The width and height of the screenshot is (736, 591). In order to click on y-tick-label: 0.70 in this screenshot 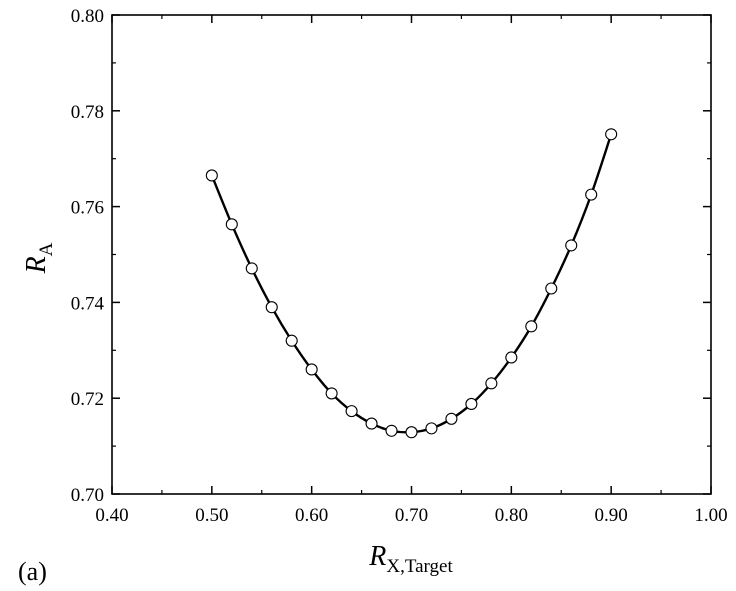, I will do `click(87, 495)`.